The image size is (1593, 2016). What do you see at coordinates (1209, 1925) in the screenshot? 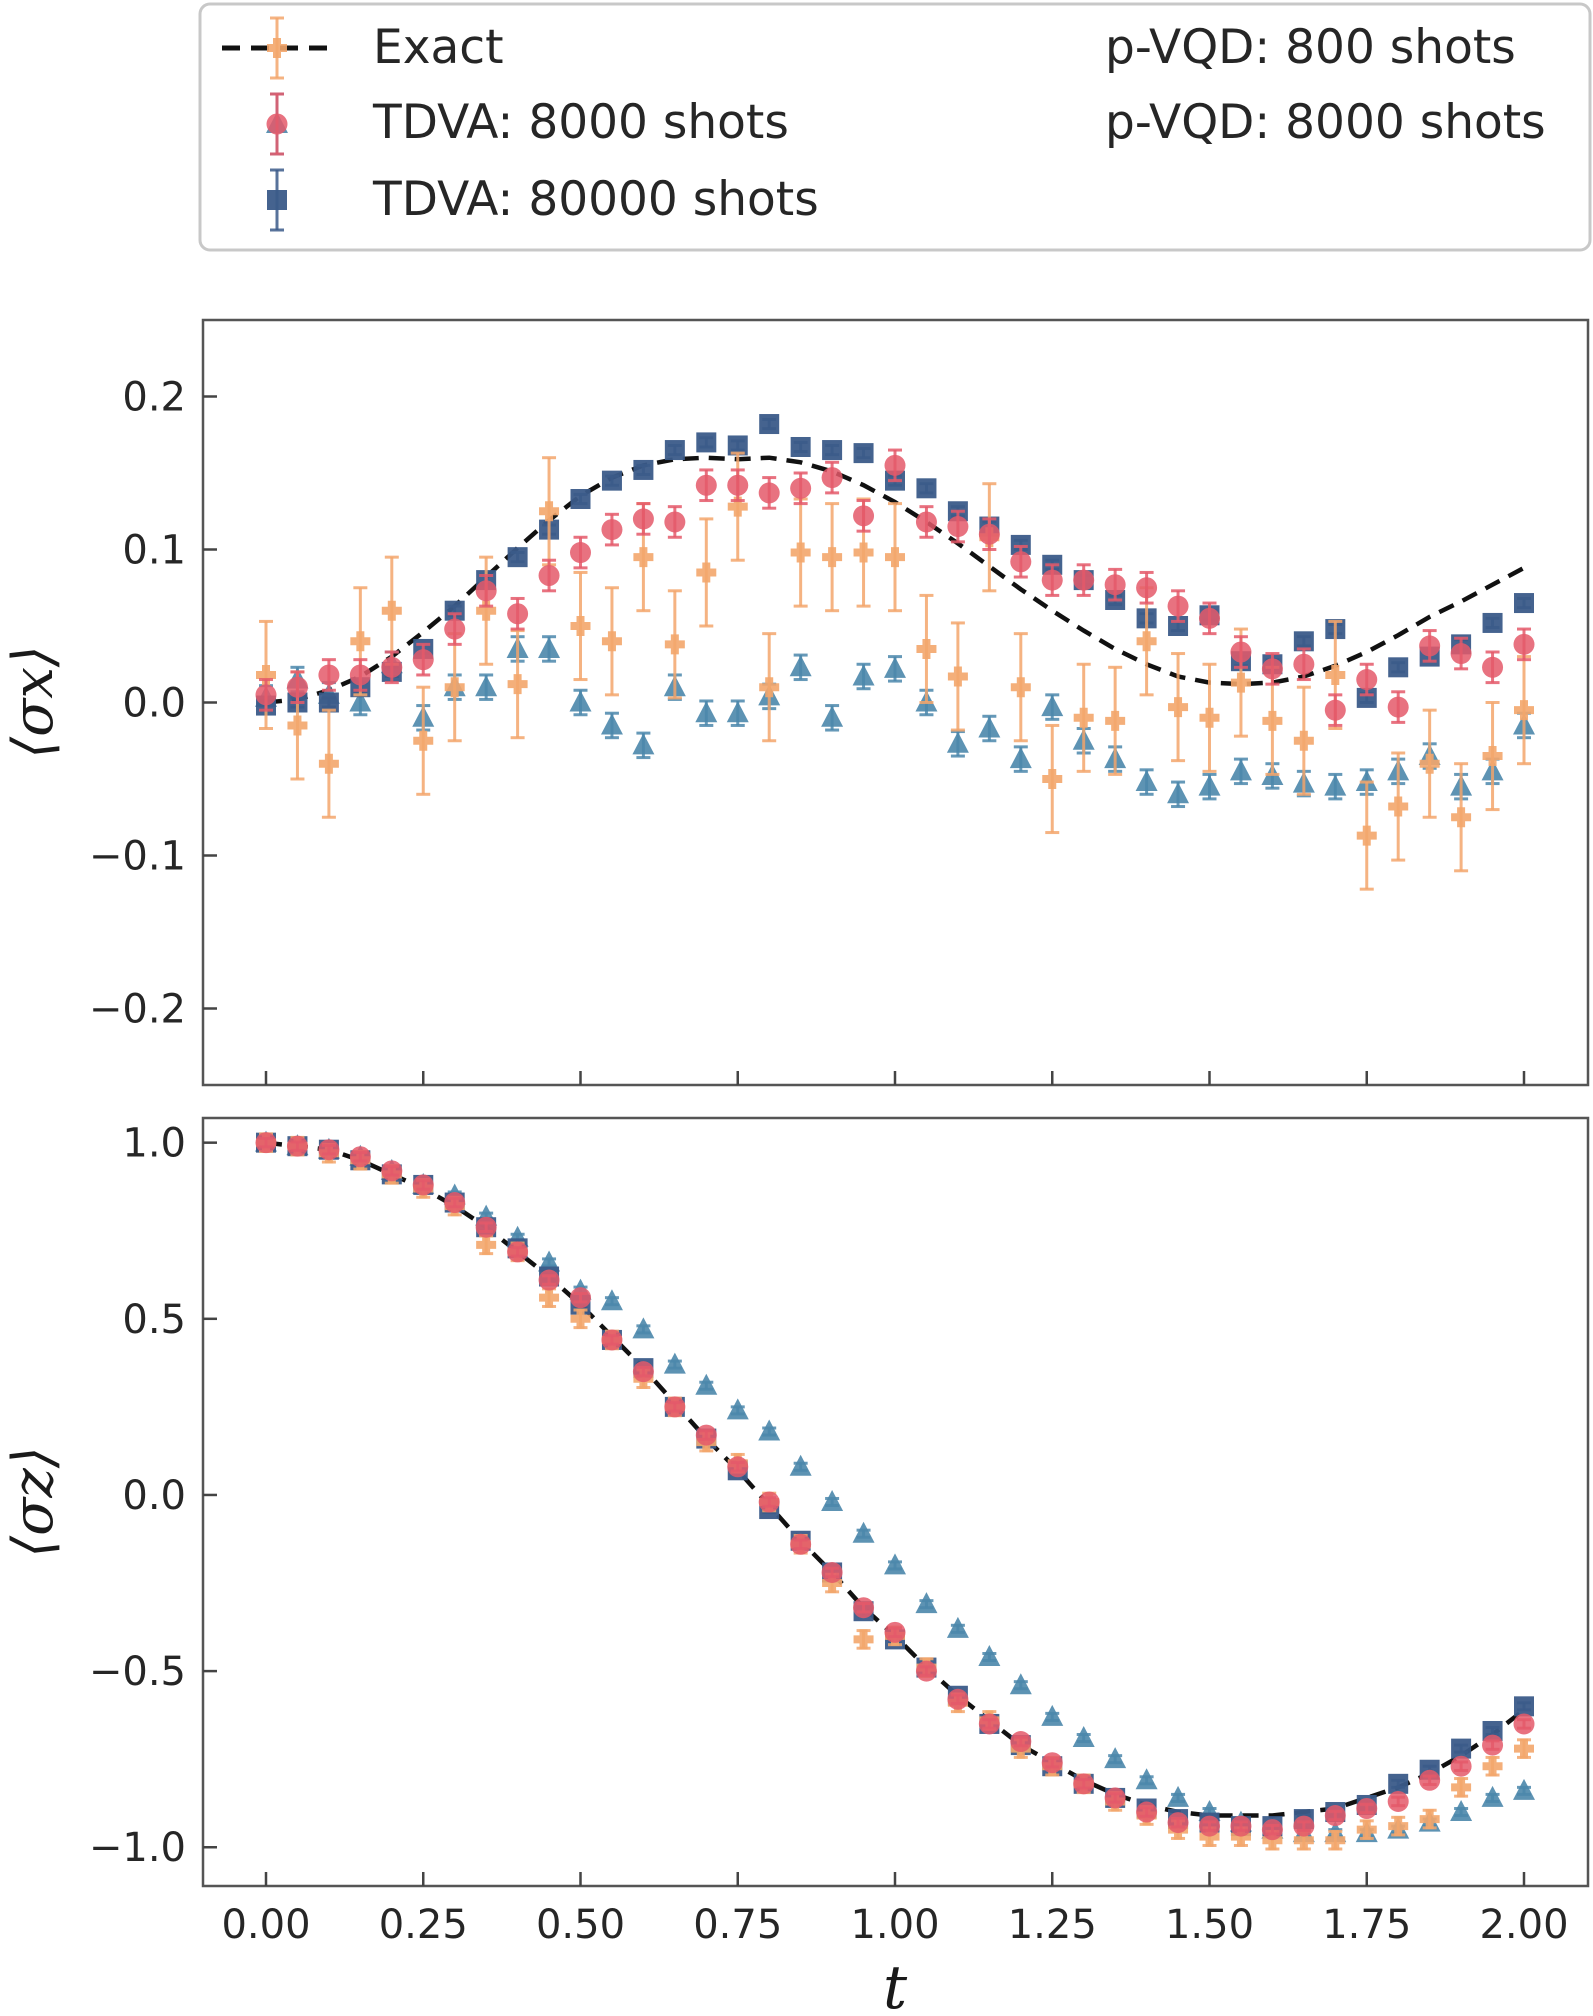
I see `xtick-label: 1.50` at bounding box center [1209, 1925].